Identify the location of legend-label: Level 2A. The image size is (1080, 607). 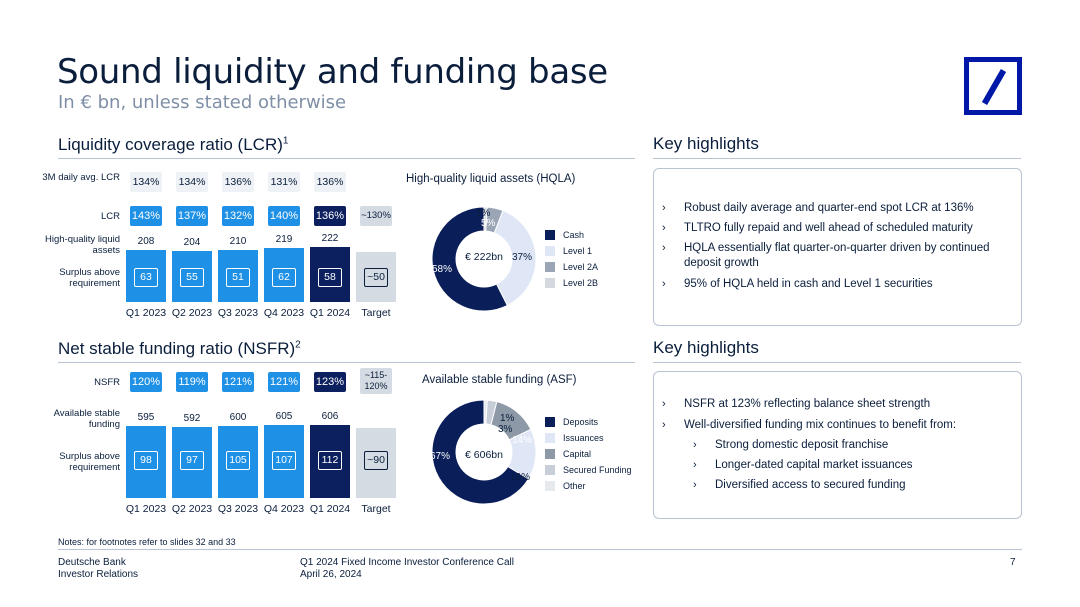
(581, 267).